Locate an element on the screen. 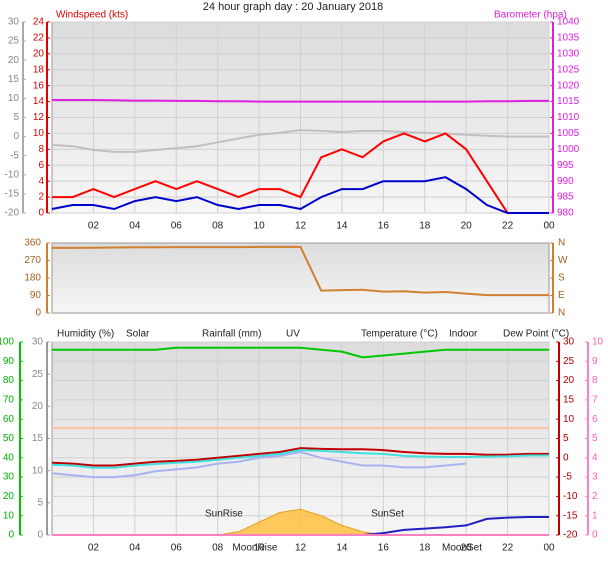  y-tick-label: 180 is located at coordinates (32, 278).